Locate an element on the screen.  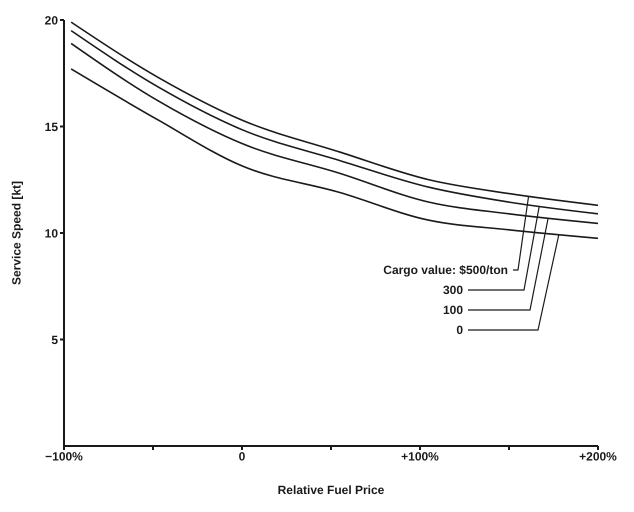
text: 0 is located at coordinates (460, 330).